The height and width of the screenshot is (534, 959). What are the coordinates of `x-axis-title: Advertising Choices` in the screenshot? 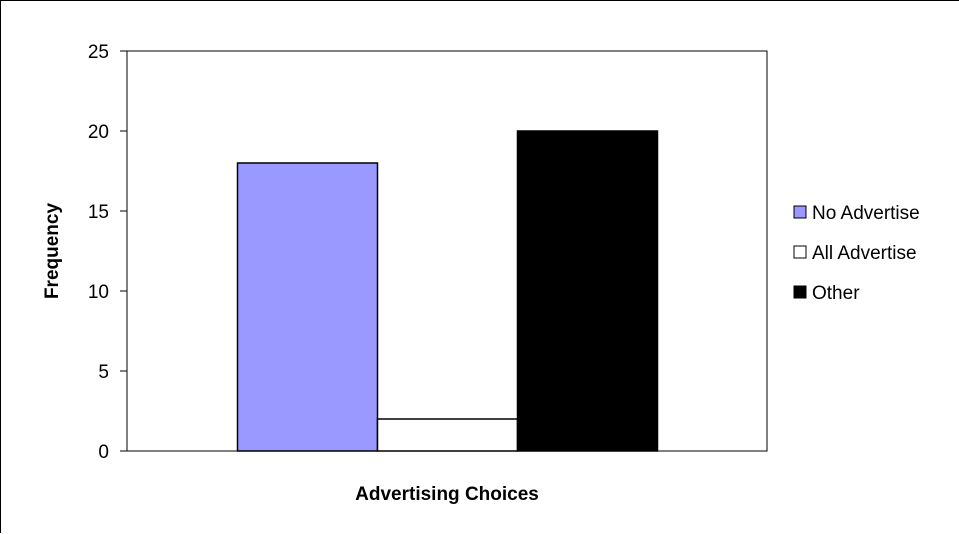 It's located at (447, 494).